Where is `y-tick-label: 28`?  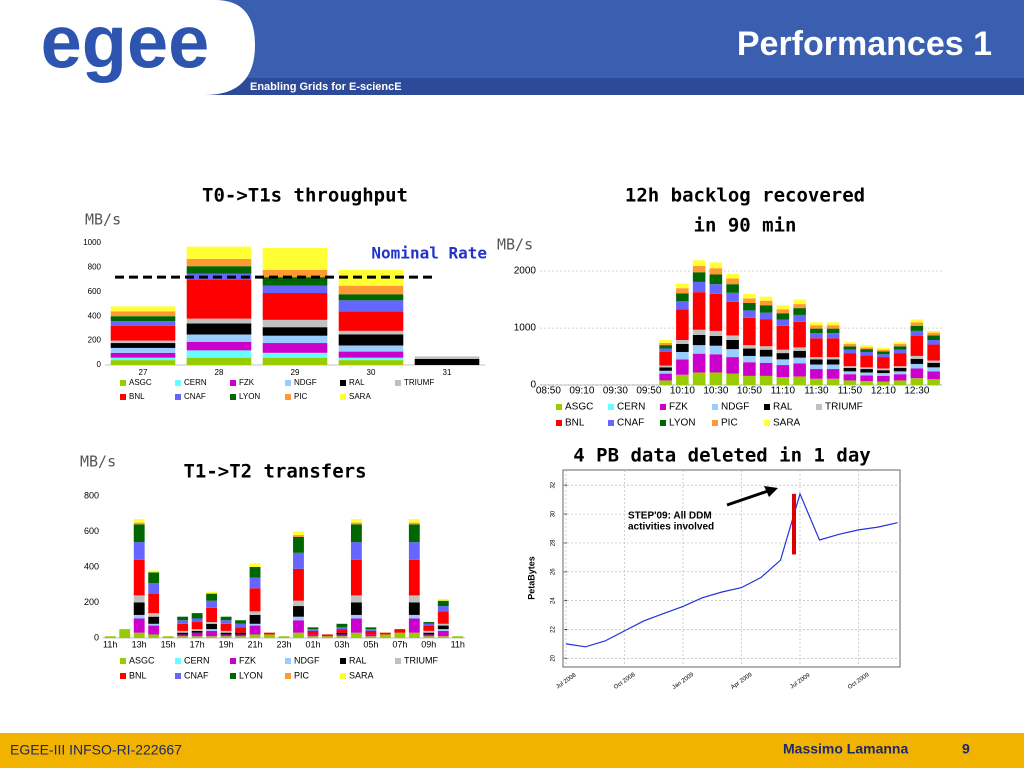
y-tick-label: 28 is located at coordinates (554, 542).